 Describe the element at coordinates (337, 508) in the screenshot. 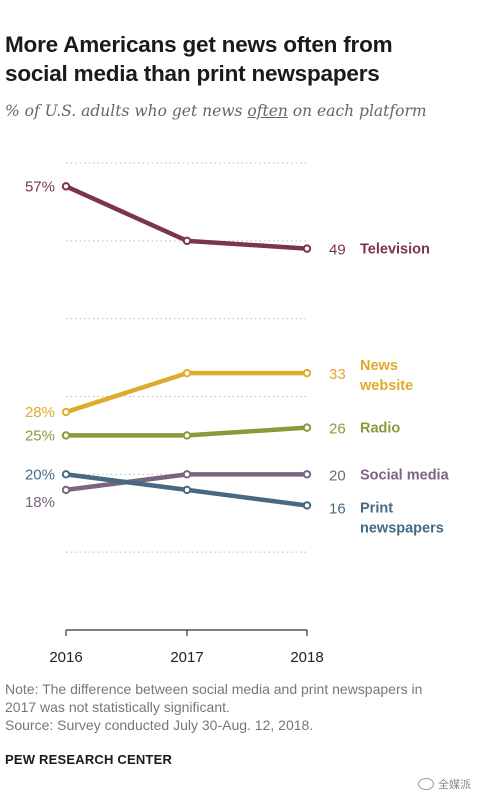

I see `end-value-label: 16` at that location.